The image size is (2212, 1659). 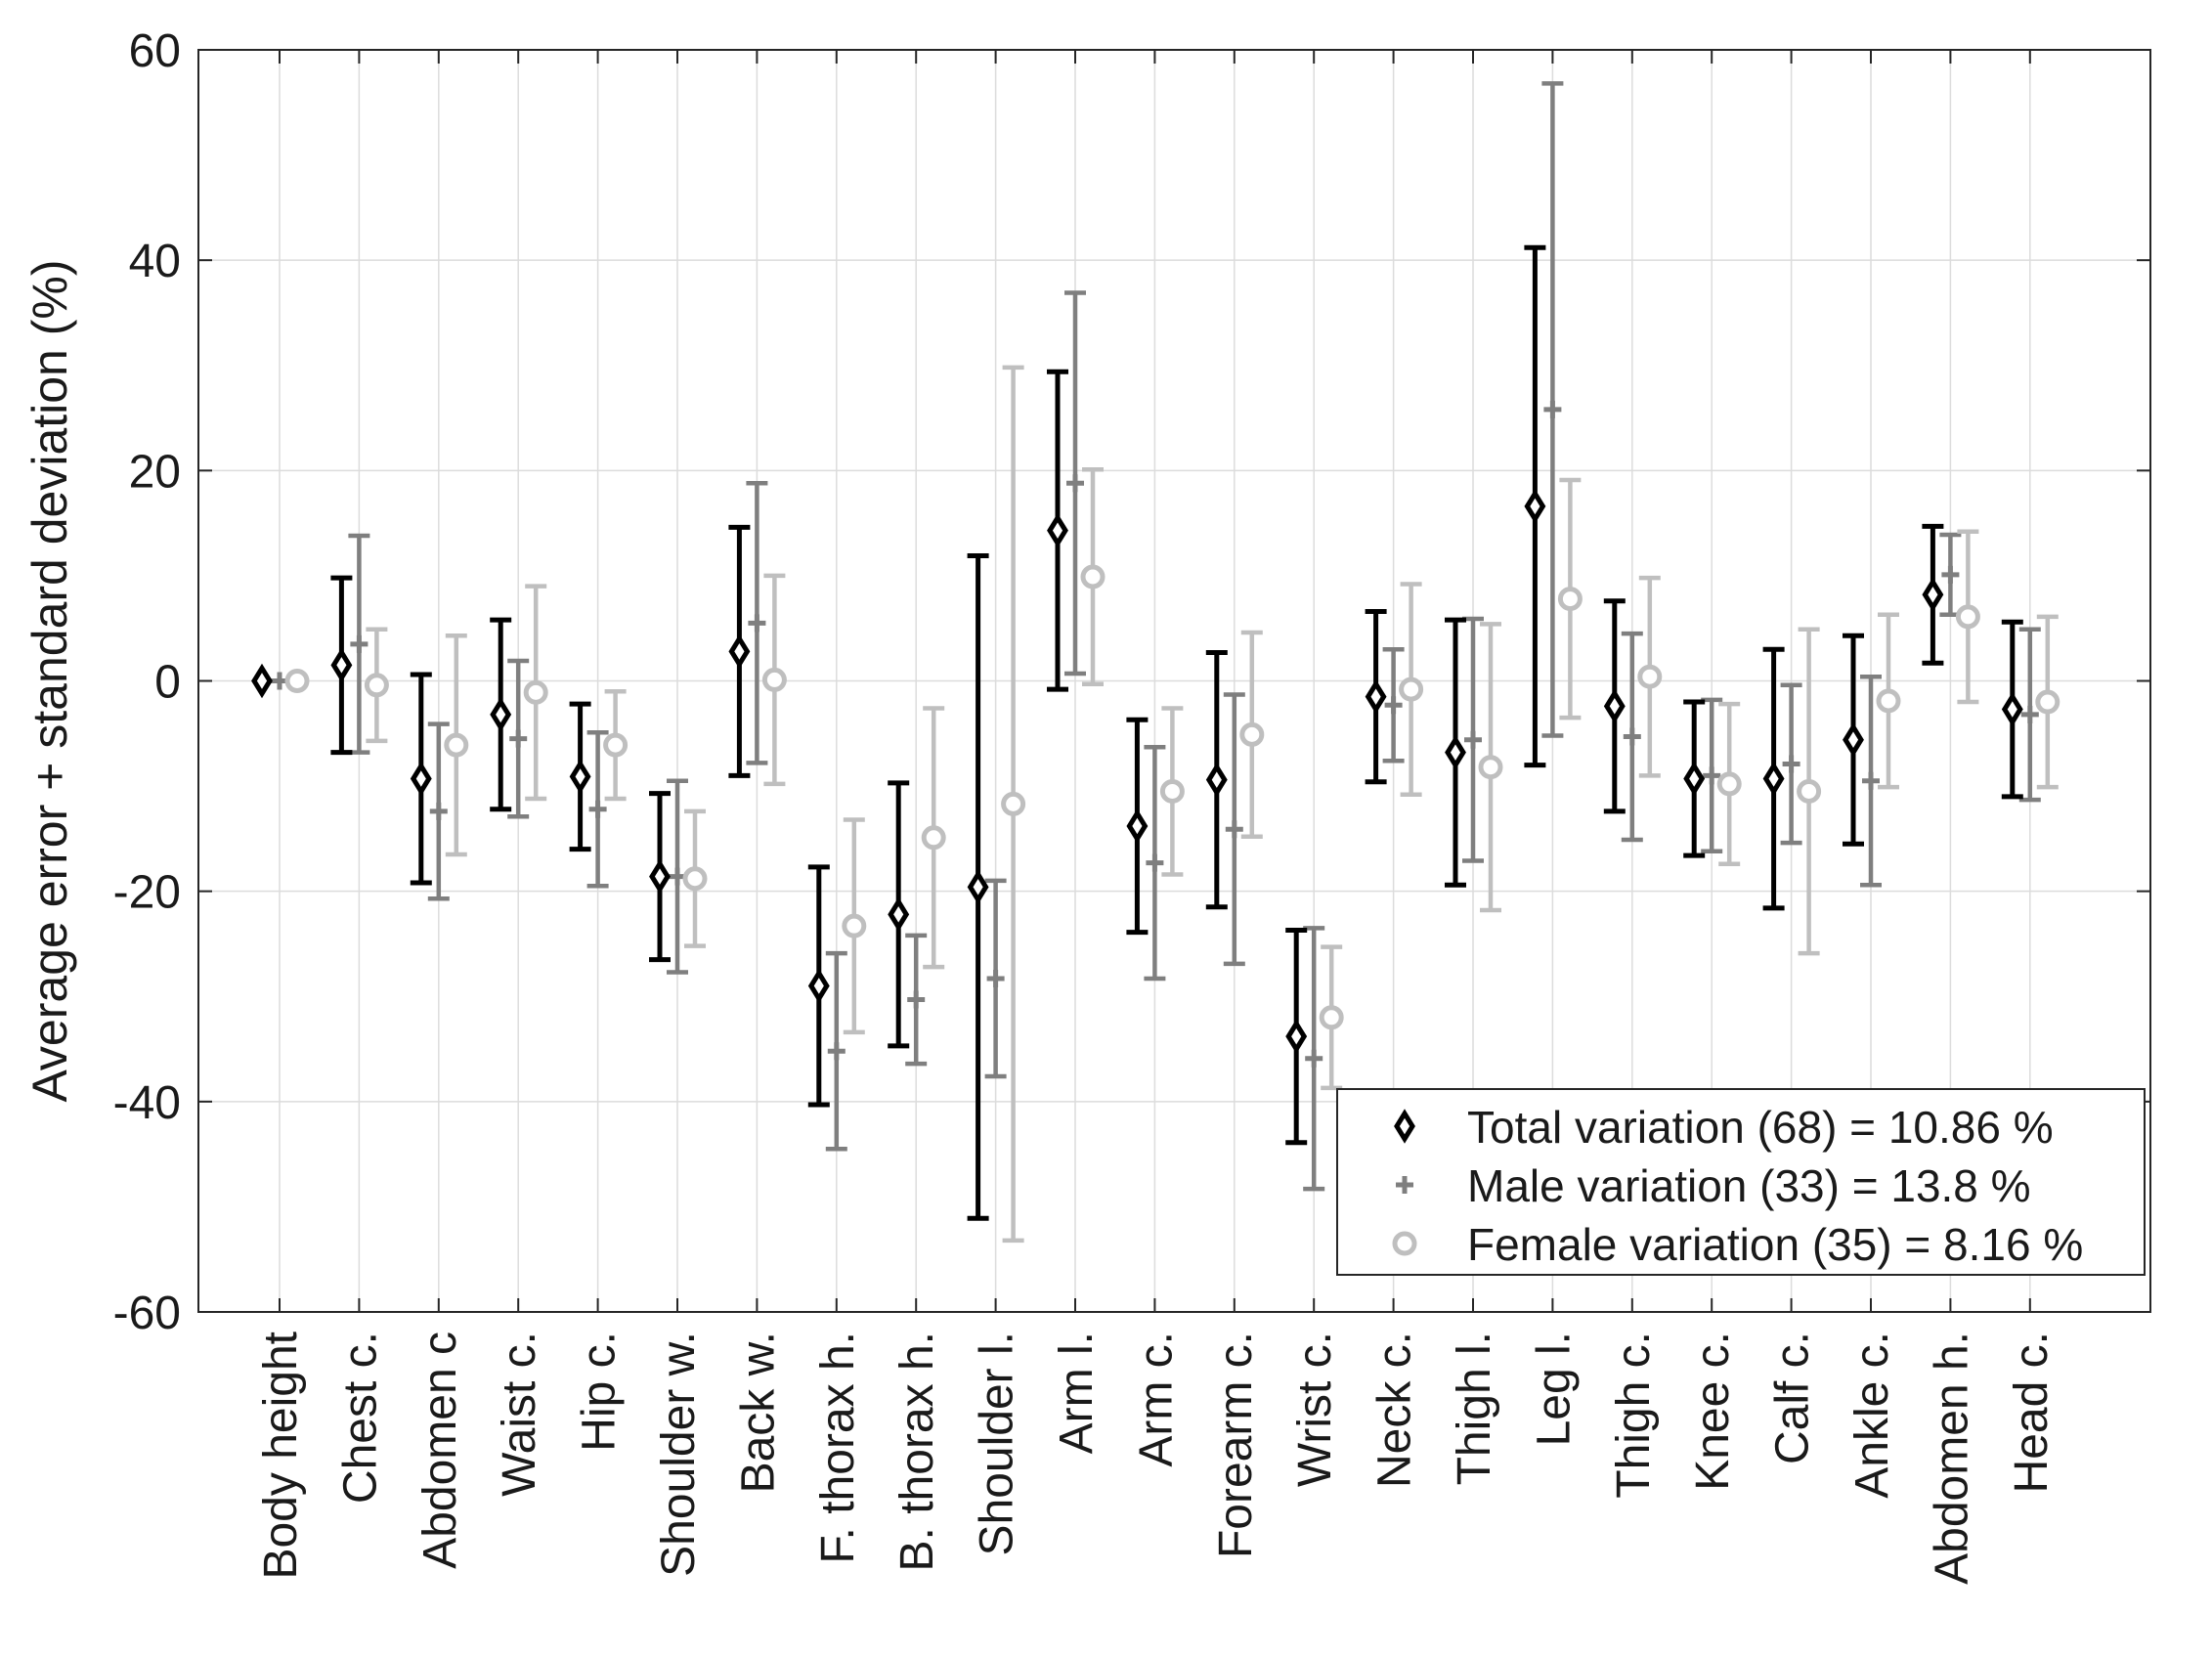 What do you see at coordinates (519, 1414) in the screenshot?
I see `x-tick-label: Waist c.` at bounding box center [519, 1414].